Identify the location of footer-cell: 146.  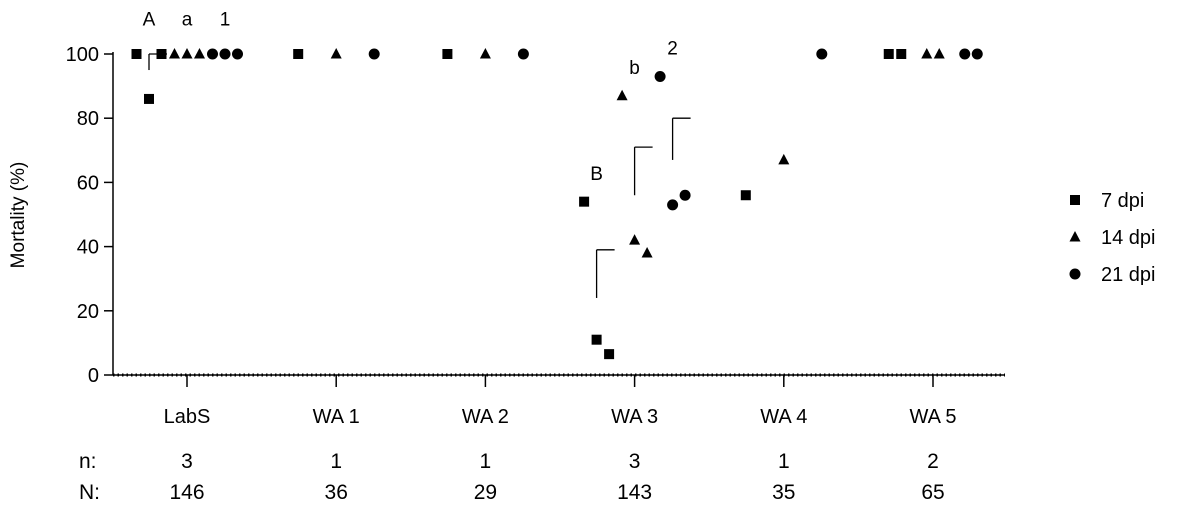
(186, 492).